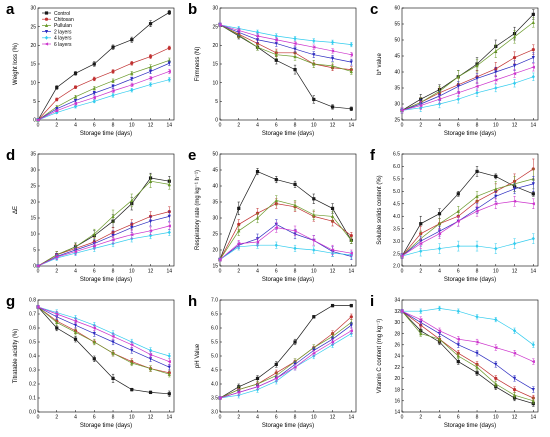  I want to click on panel-letter: f, so click(373, 155).